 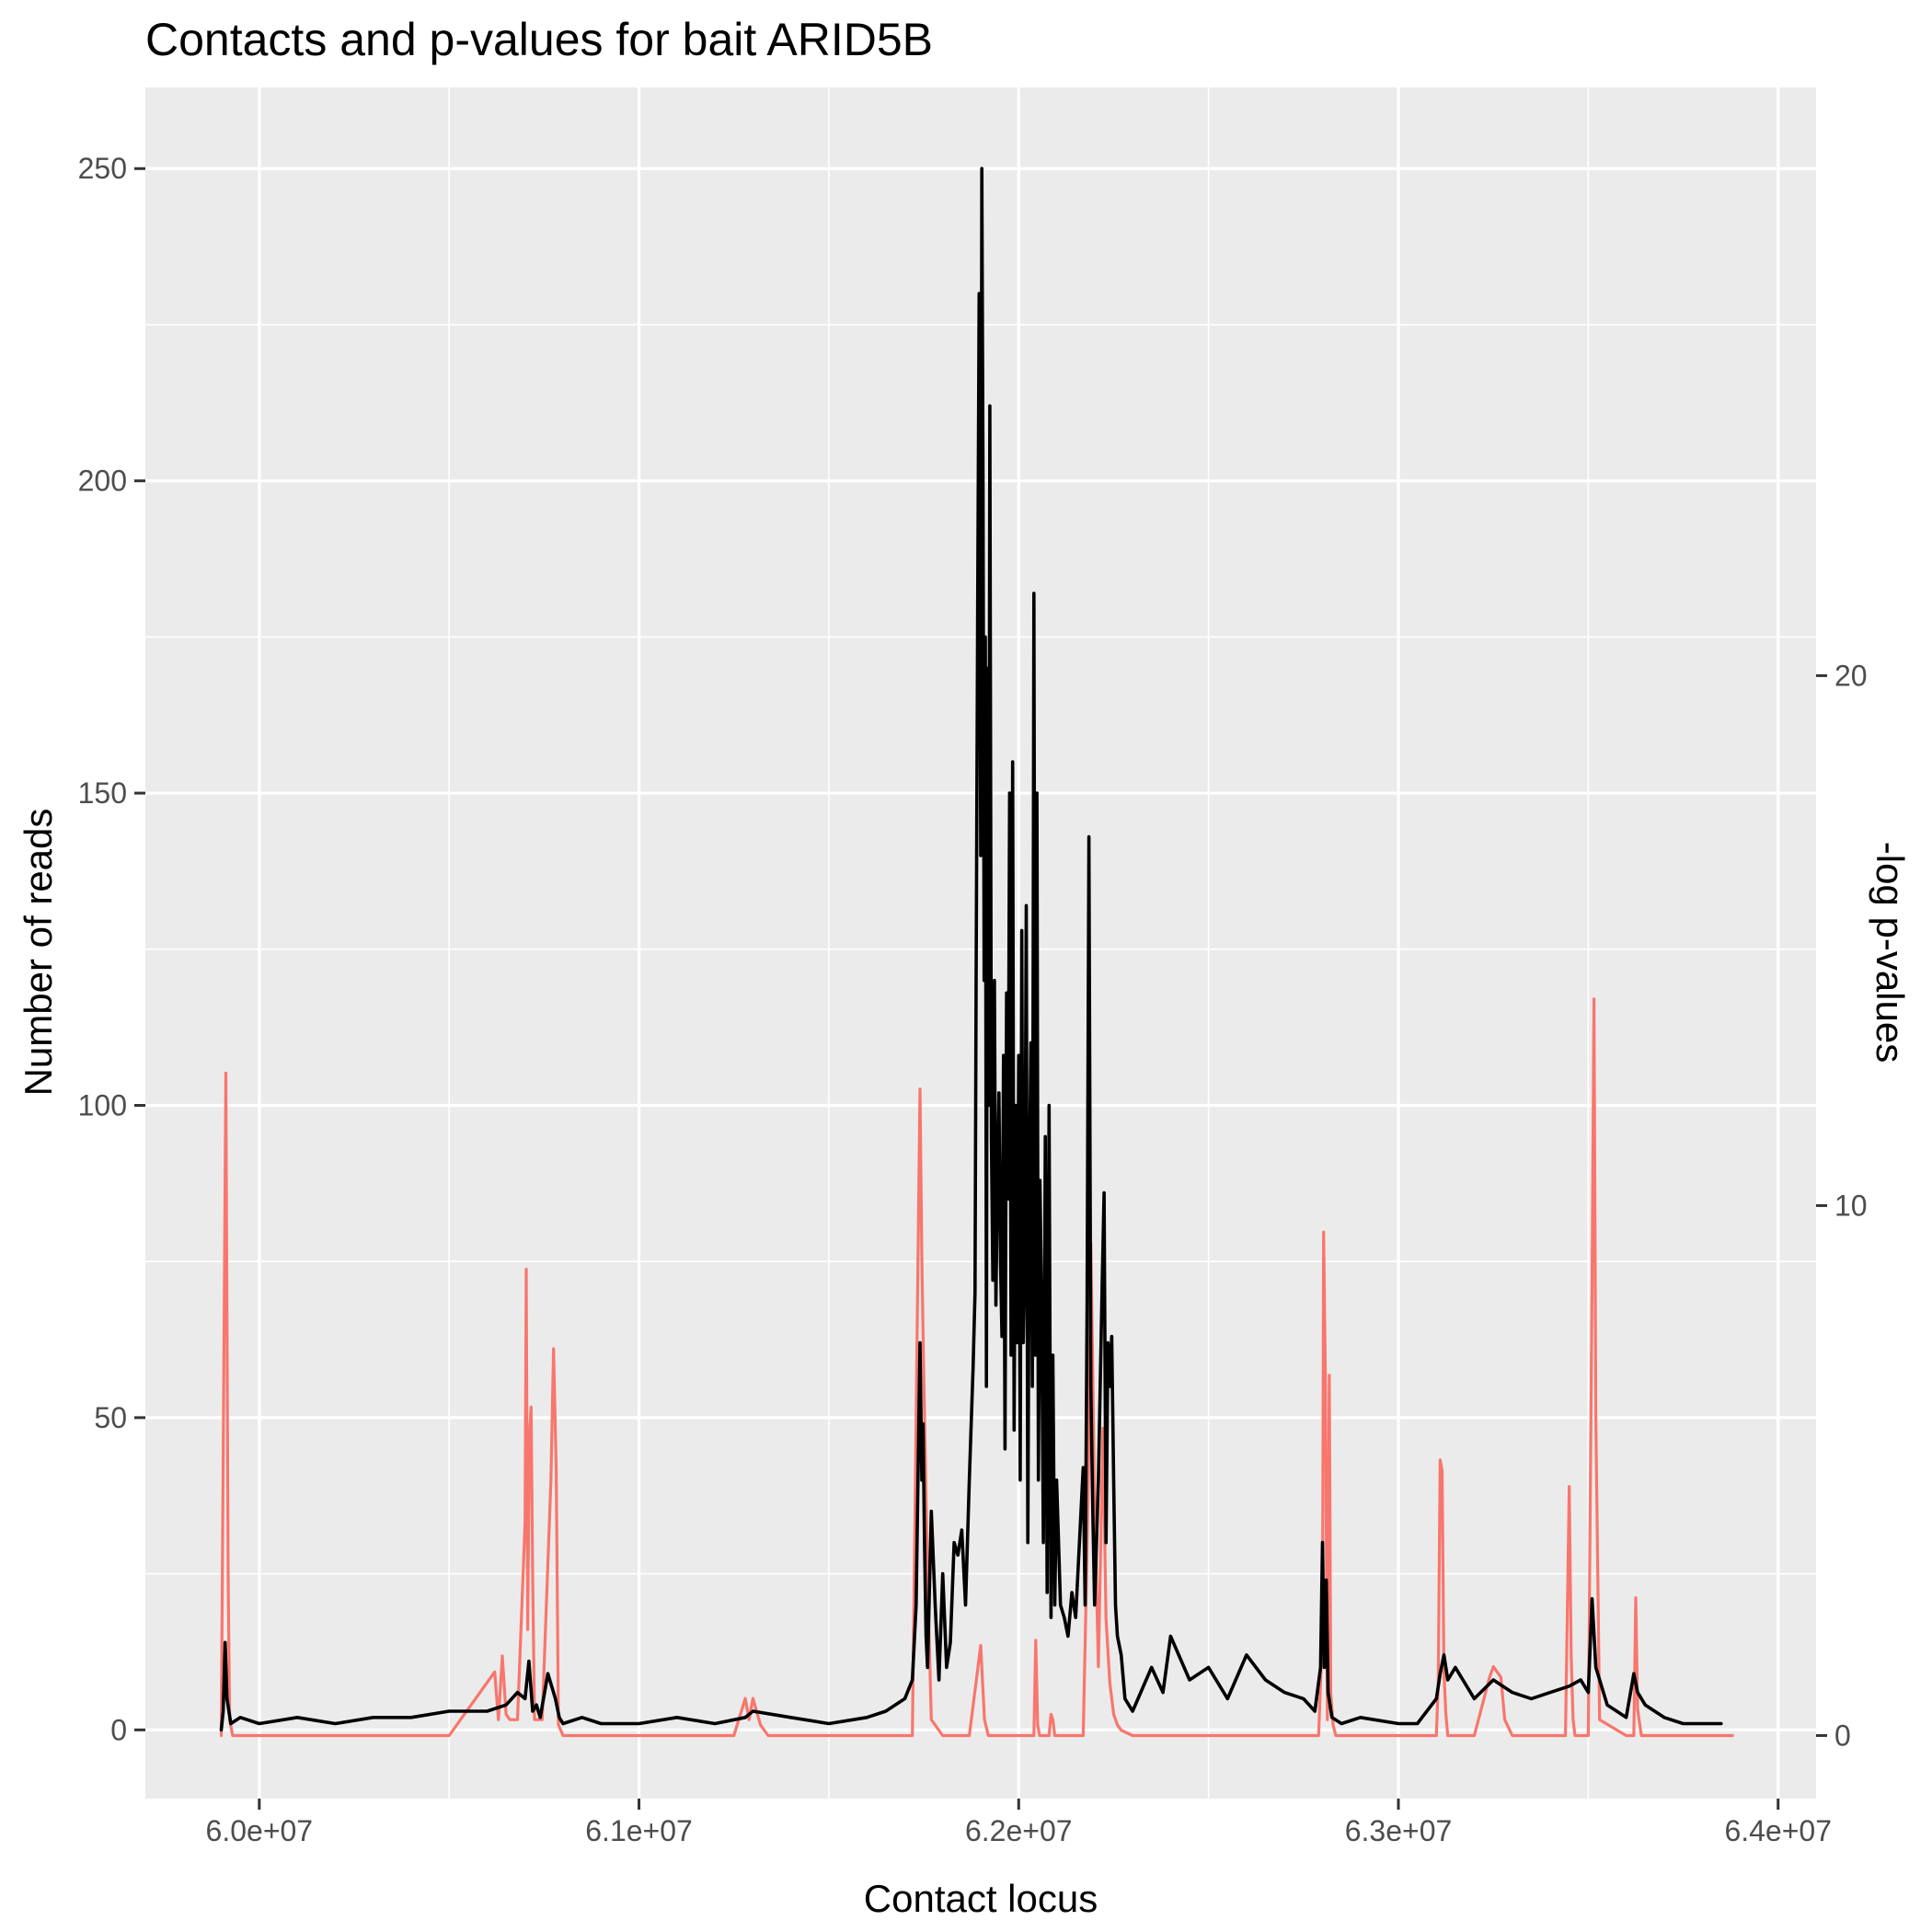 I want to click on chart-title: Contacts and p-values for bait ARID5B, so click(x=539, y=39).